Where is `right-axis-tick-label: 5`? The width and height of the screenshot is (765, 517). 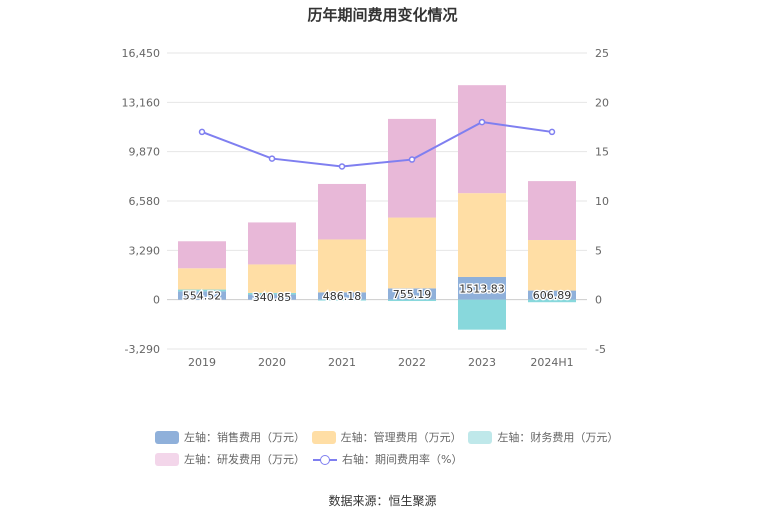
right-axis-tick-label: 5 is located at coordinates (598, 250).